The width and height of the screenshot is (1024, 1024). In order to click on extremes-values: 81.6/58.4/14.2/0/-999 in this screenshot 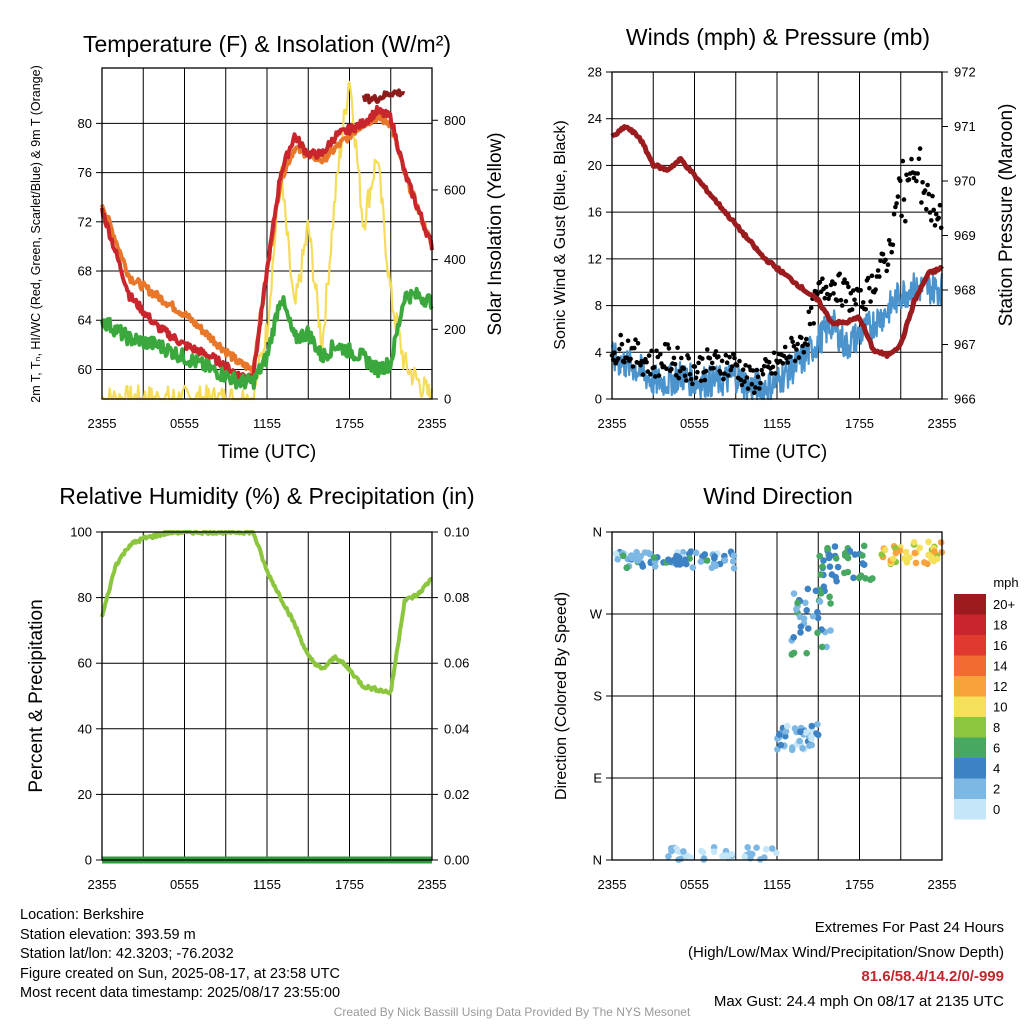, I will do `click(932, 976)`.